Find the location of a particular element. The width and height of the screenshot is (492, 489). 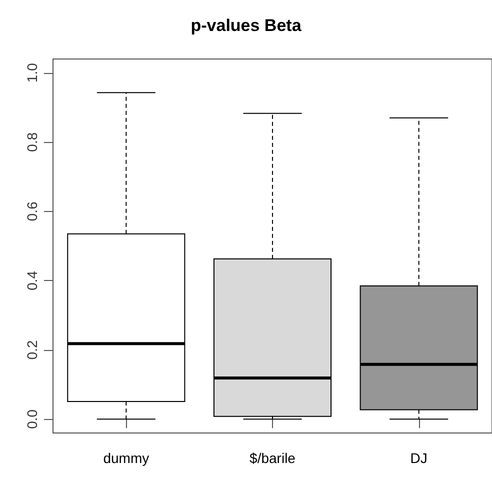

y-tick-label: 0.0 is located at coordinates (32, 419).